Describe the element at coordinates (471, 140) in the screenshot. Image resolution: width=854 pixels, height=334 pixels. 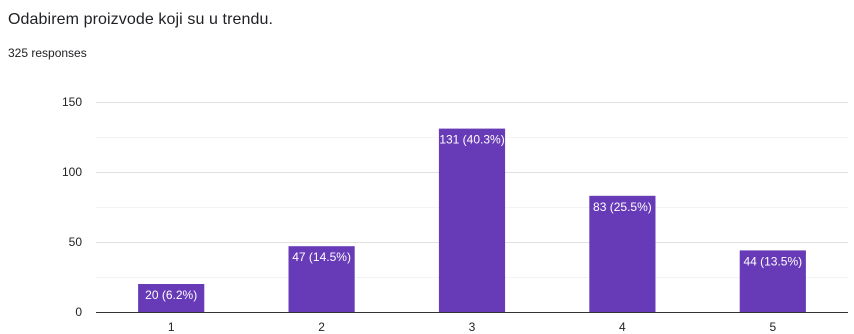
I see `bar-data-label: 131 (40.3%)` at that location.